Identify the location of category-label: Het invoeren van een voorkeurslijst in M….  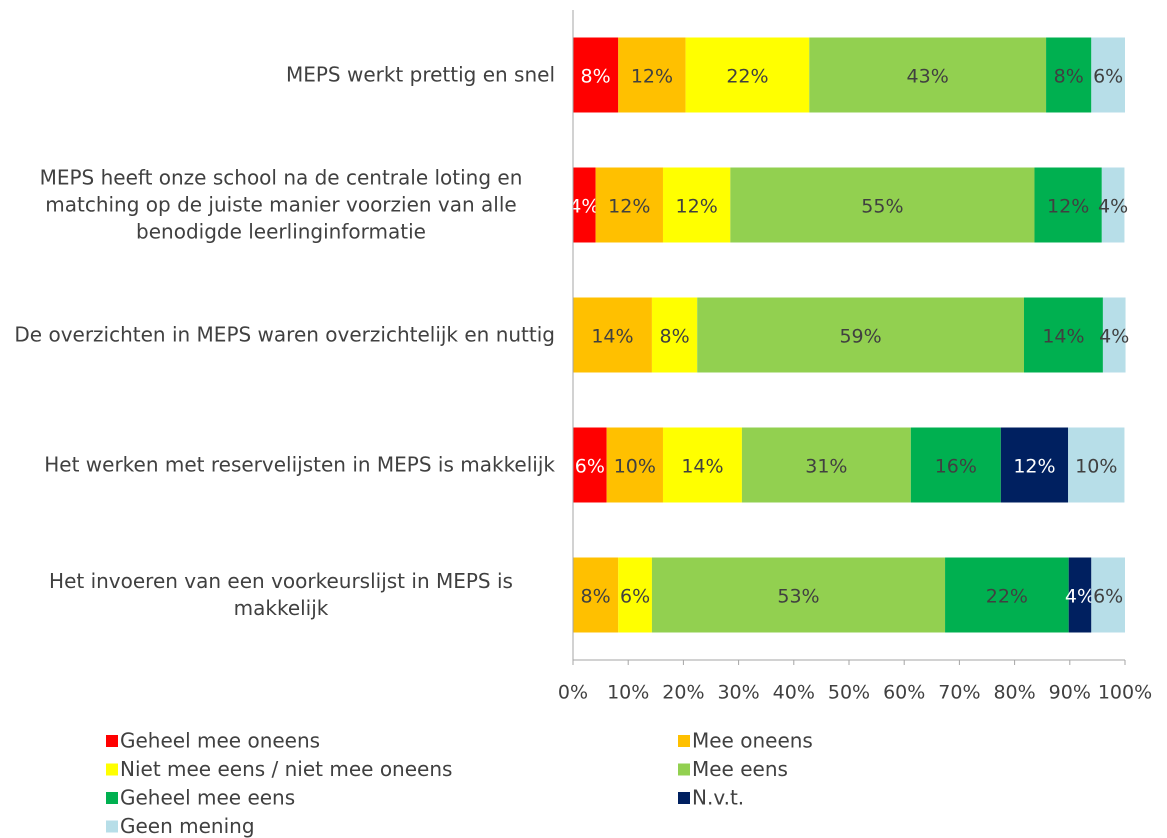
(281, 594).